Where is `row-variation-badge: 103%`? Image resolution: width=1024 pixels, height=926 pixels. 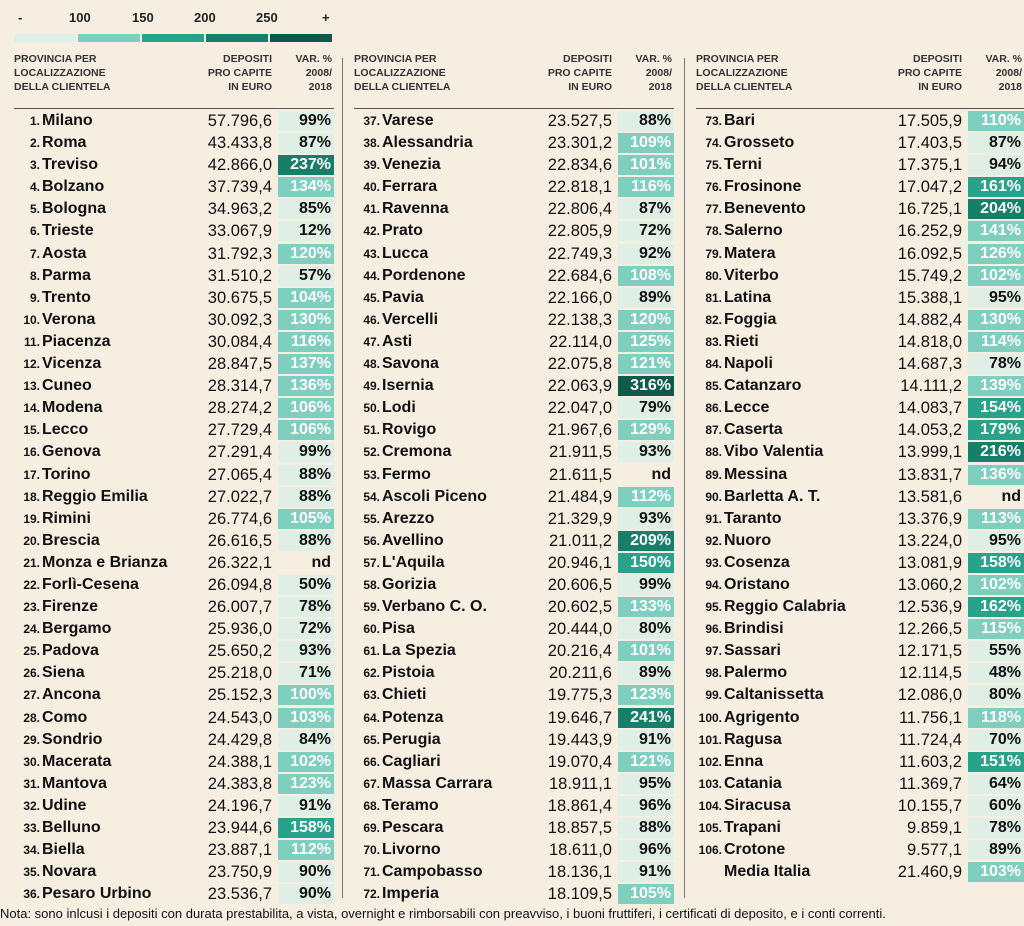
row-variation-badge: 103% is located at coordinates (306, 717).